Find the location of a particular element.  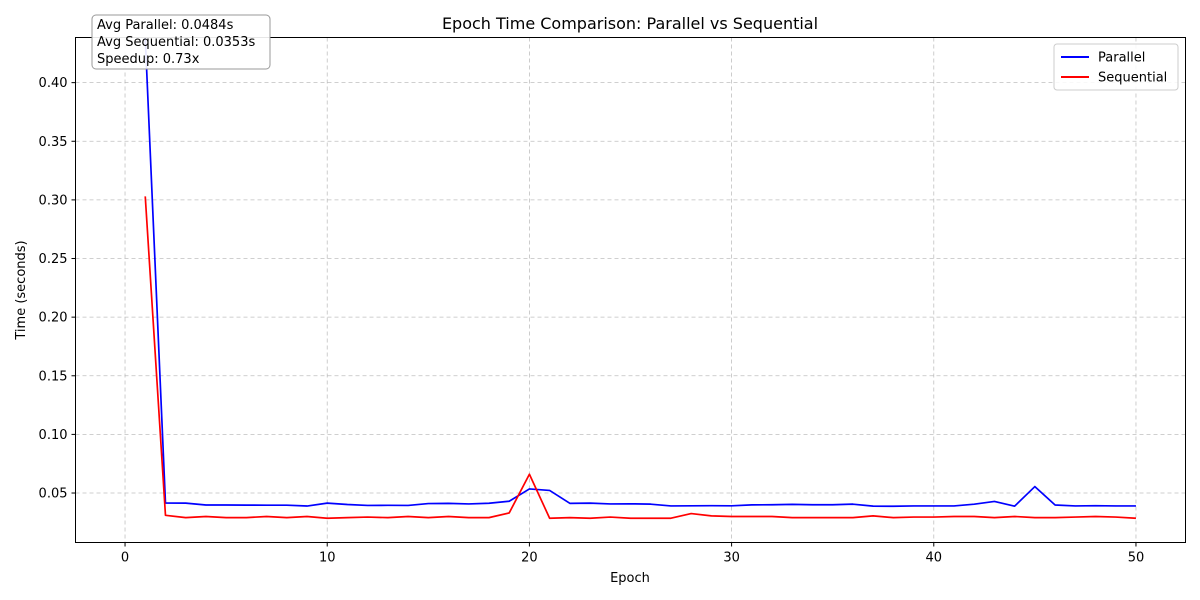

annotation-avg-parallel: Avg Parallel: 0.0484s is located at coordinates (165, 25).